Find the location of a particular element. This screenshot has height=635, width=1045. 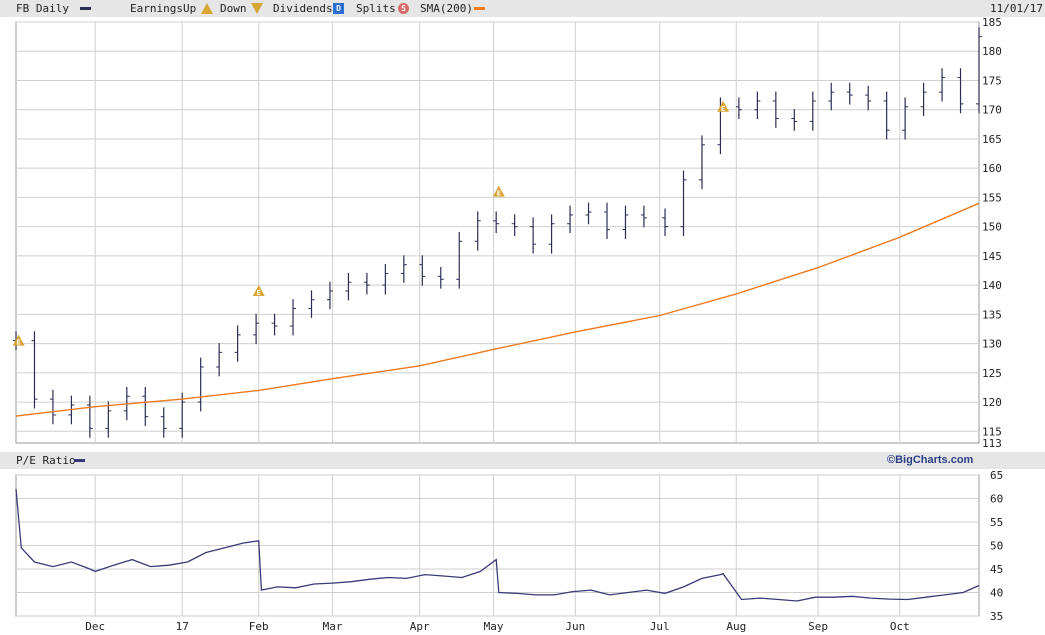

price-y-tick: 155 is located at coordinates (992, 197).